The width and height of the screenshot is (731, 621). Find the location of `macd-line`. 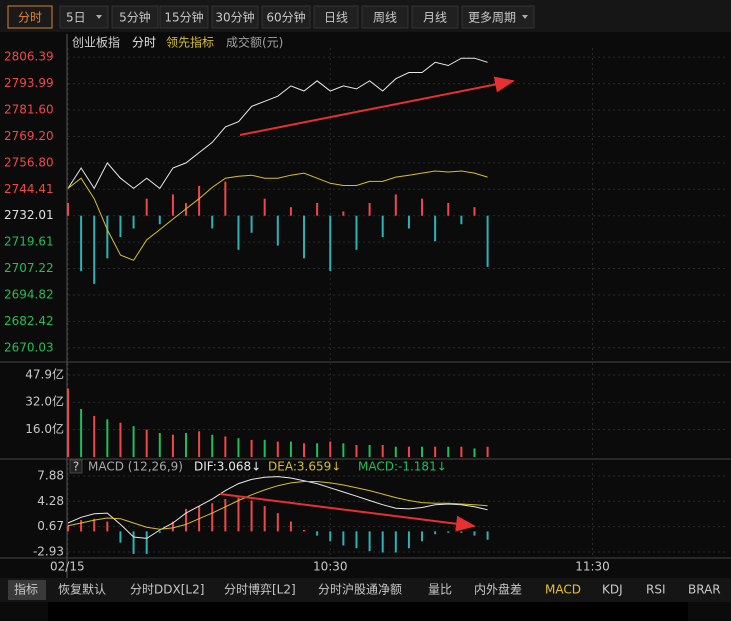

macd-line is located at coordinates (277, 507).